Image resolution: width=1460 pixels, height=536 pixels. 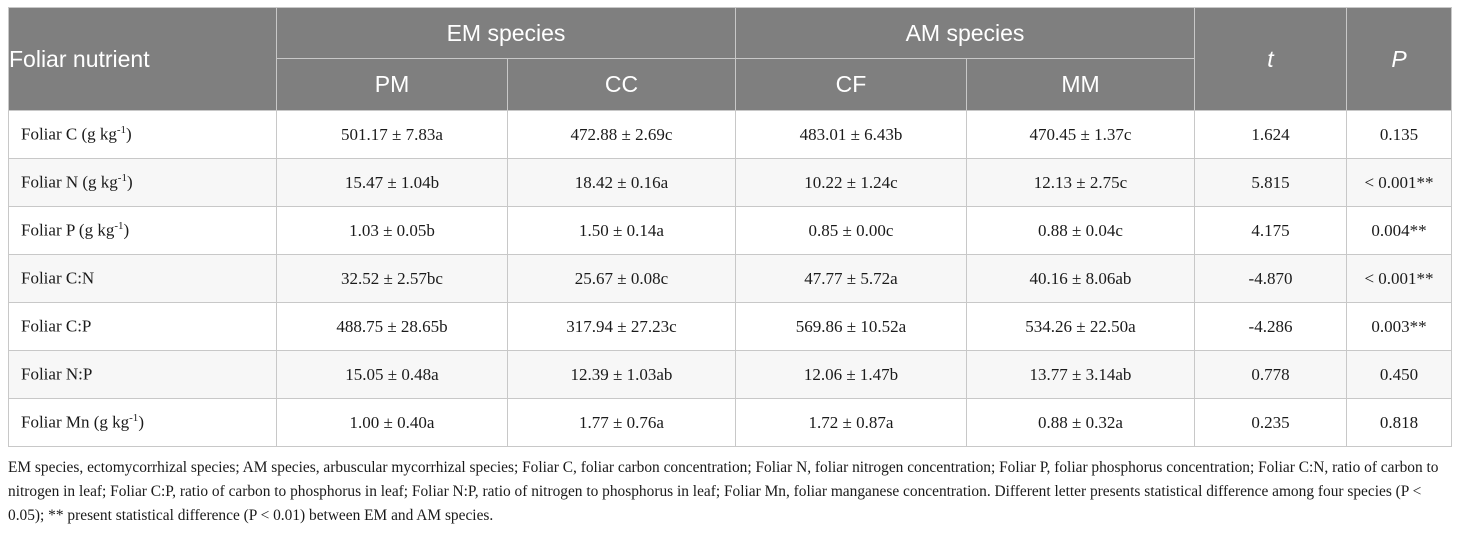 I want to click on row-label-text: Foliar C:N, so click(x=58, y=278).